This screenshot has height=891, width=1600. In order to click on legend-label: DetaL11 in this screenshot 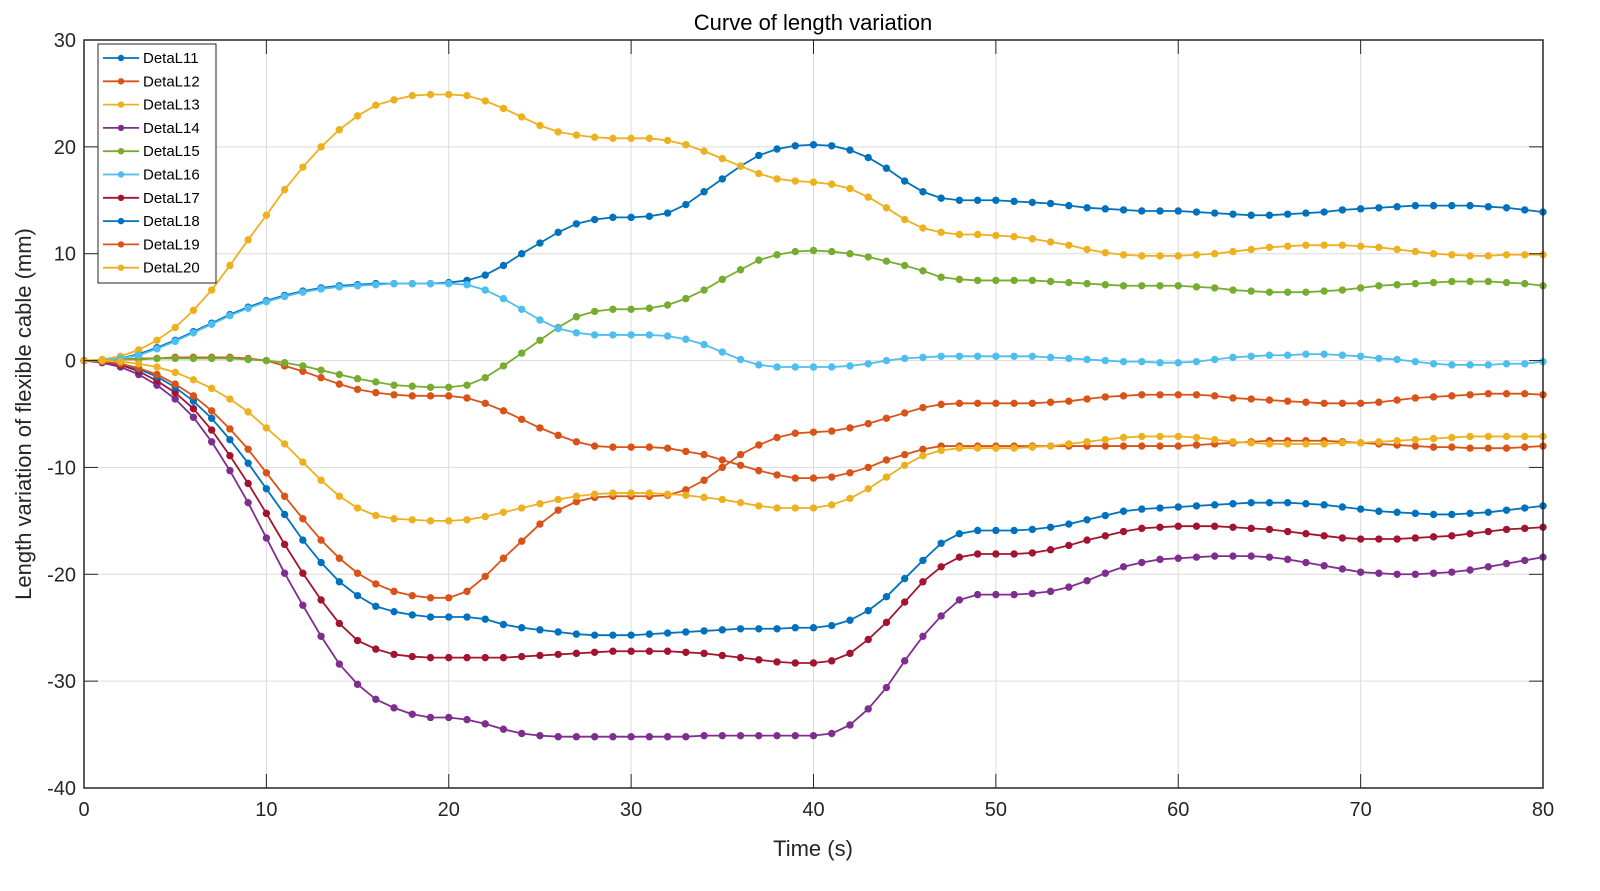, I will do `click(171, 58)`.